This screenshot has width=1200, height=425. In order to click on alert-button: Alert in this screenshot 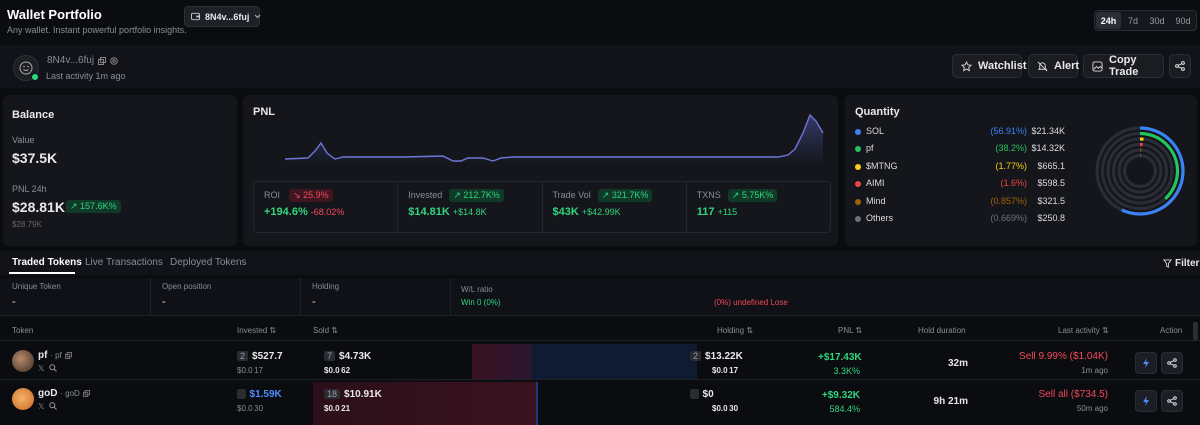, I will do `click(1053, 66)`.